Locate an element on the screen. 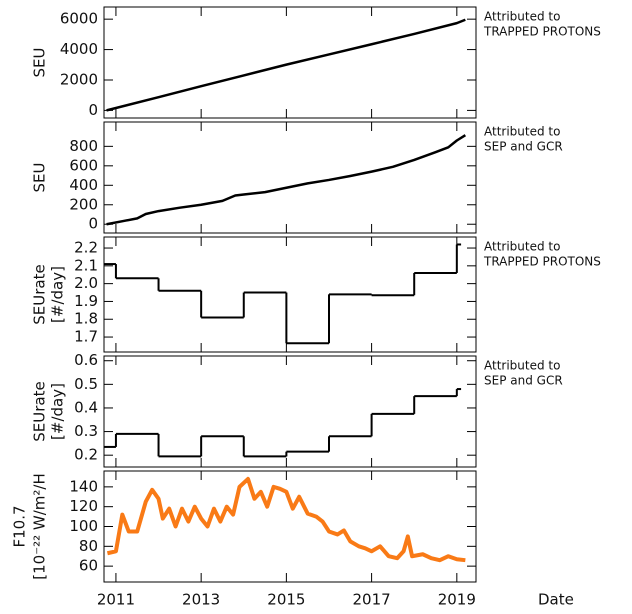 Image resolution: width=632 pixels, height=614 pixels. y-tick-label: 120 is located at coordinates (83, 506).